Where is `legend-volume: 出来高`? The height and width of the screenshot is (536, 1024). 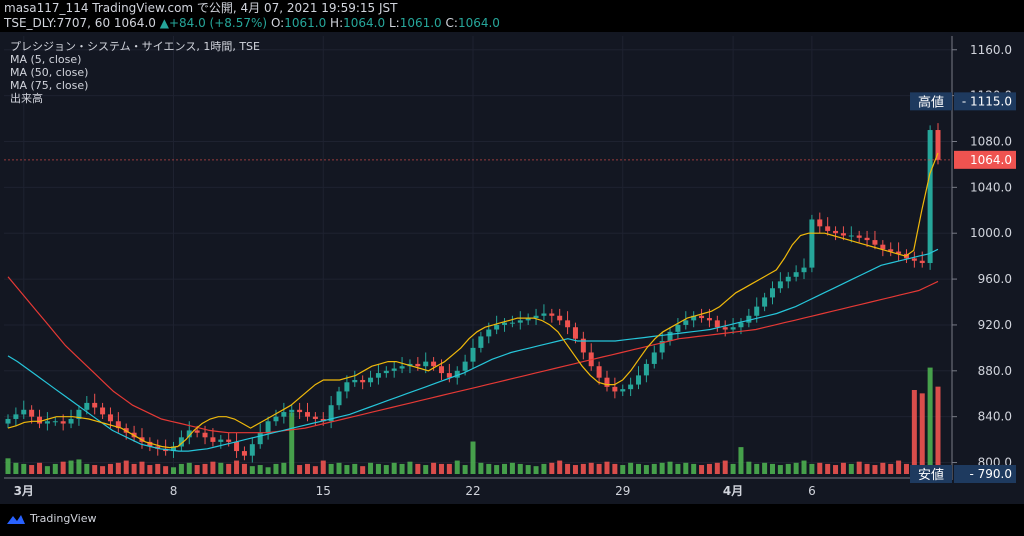
legend-volume: 出来高 is located at coordinates (26, 98).